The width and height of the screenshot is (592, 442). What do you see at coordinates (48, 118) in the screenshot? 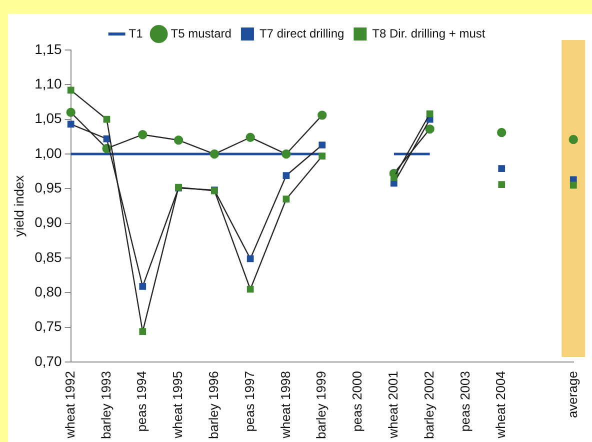
I see `y-tick-label: 1,05` at bounding box center [48, 118].